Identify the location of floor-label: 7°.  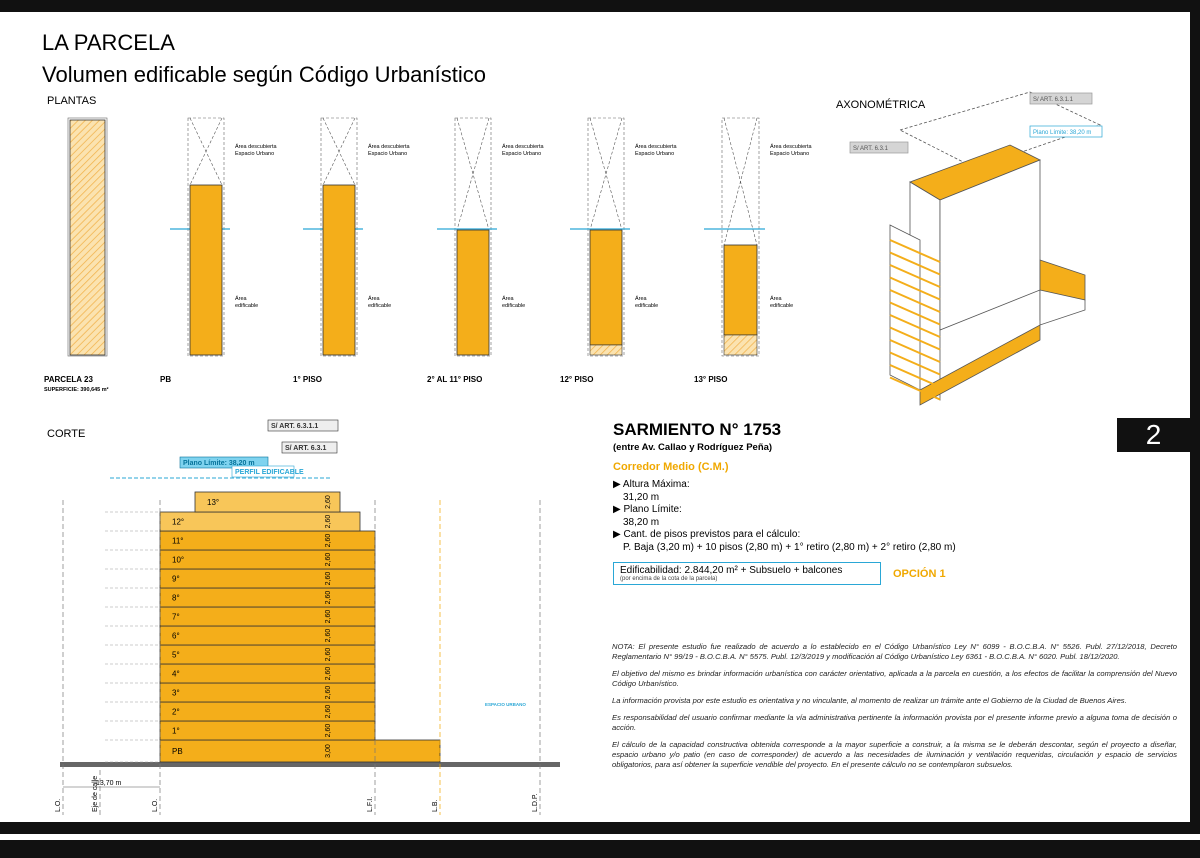
(176, 617).